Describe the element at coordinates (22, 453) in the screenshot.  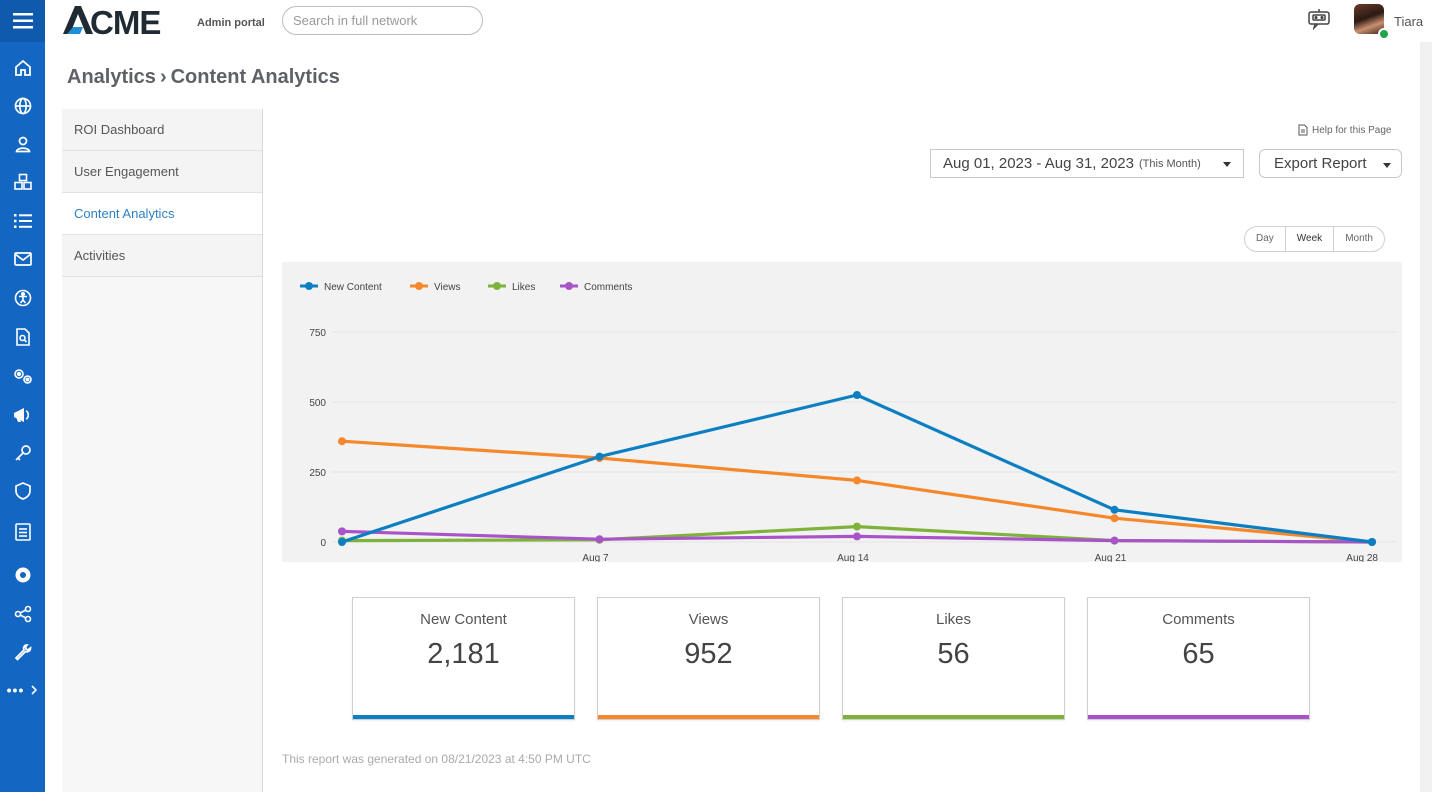
I see `key-icon` at that location.